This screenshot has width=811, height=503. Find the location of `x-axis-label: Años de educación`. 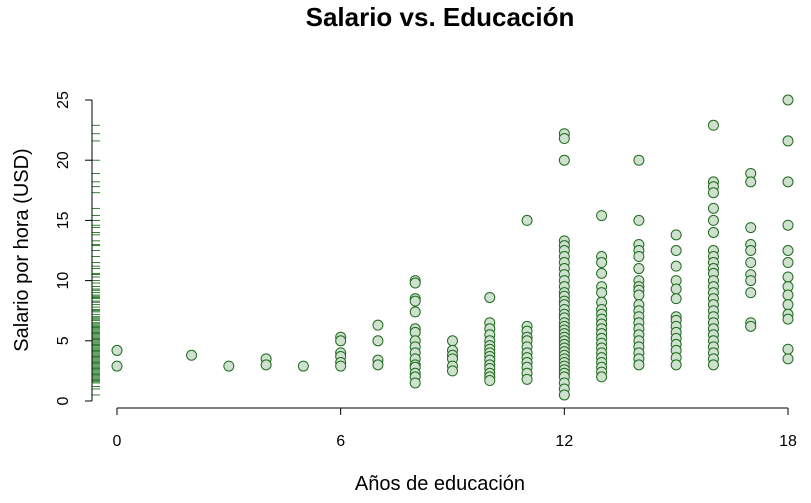

x-axis-label: Años de educación is located at coordinates (440, 484).